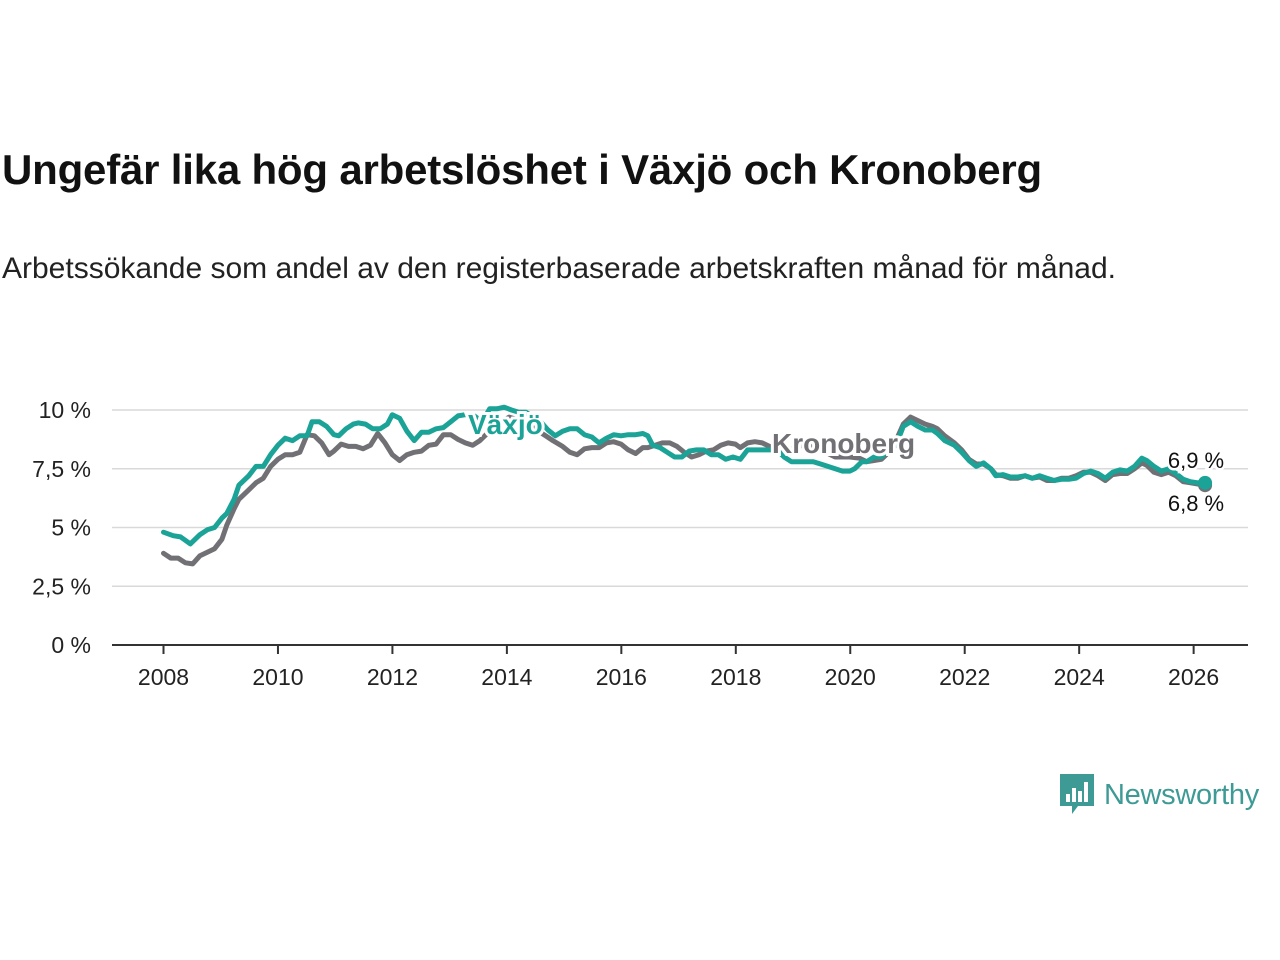  Describe the element at coordinates (621, 677) in the screenshot. I see `x-tick-label: 2016` at that location.